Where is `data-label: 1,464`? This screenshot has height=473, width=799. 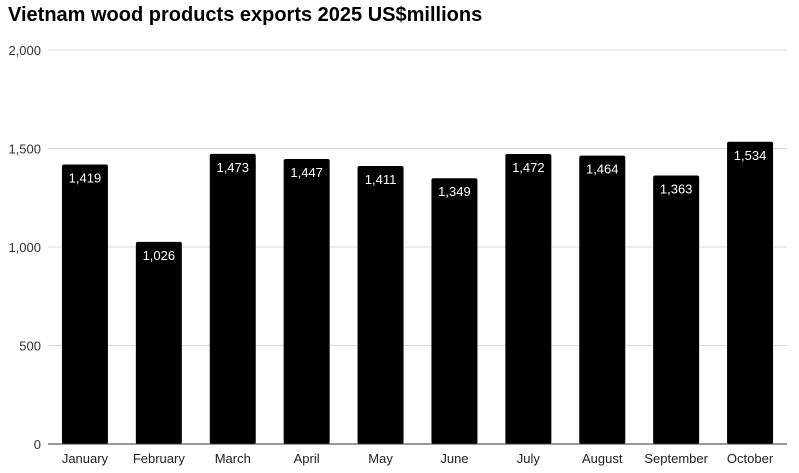 data-label: 1,464 is located at coordinates (602, 169).